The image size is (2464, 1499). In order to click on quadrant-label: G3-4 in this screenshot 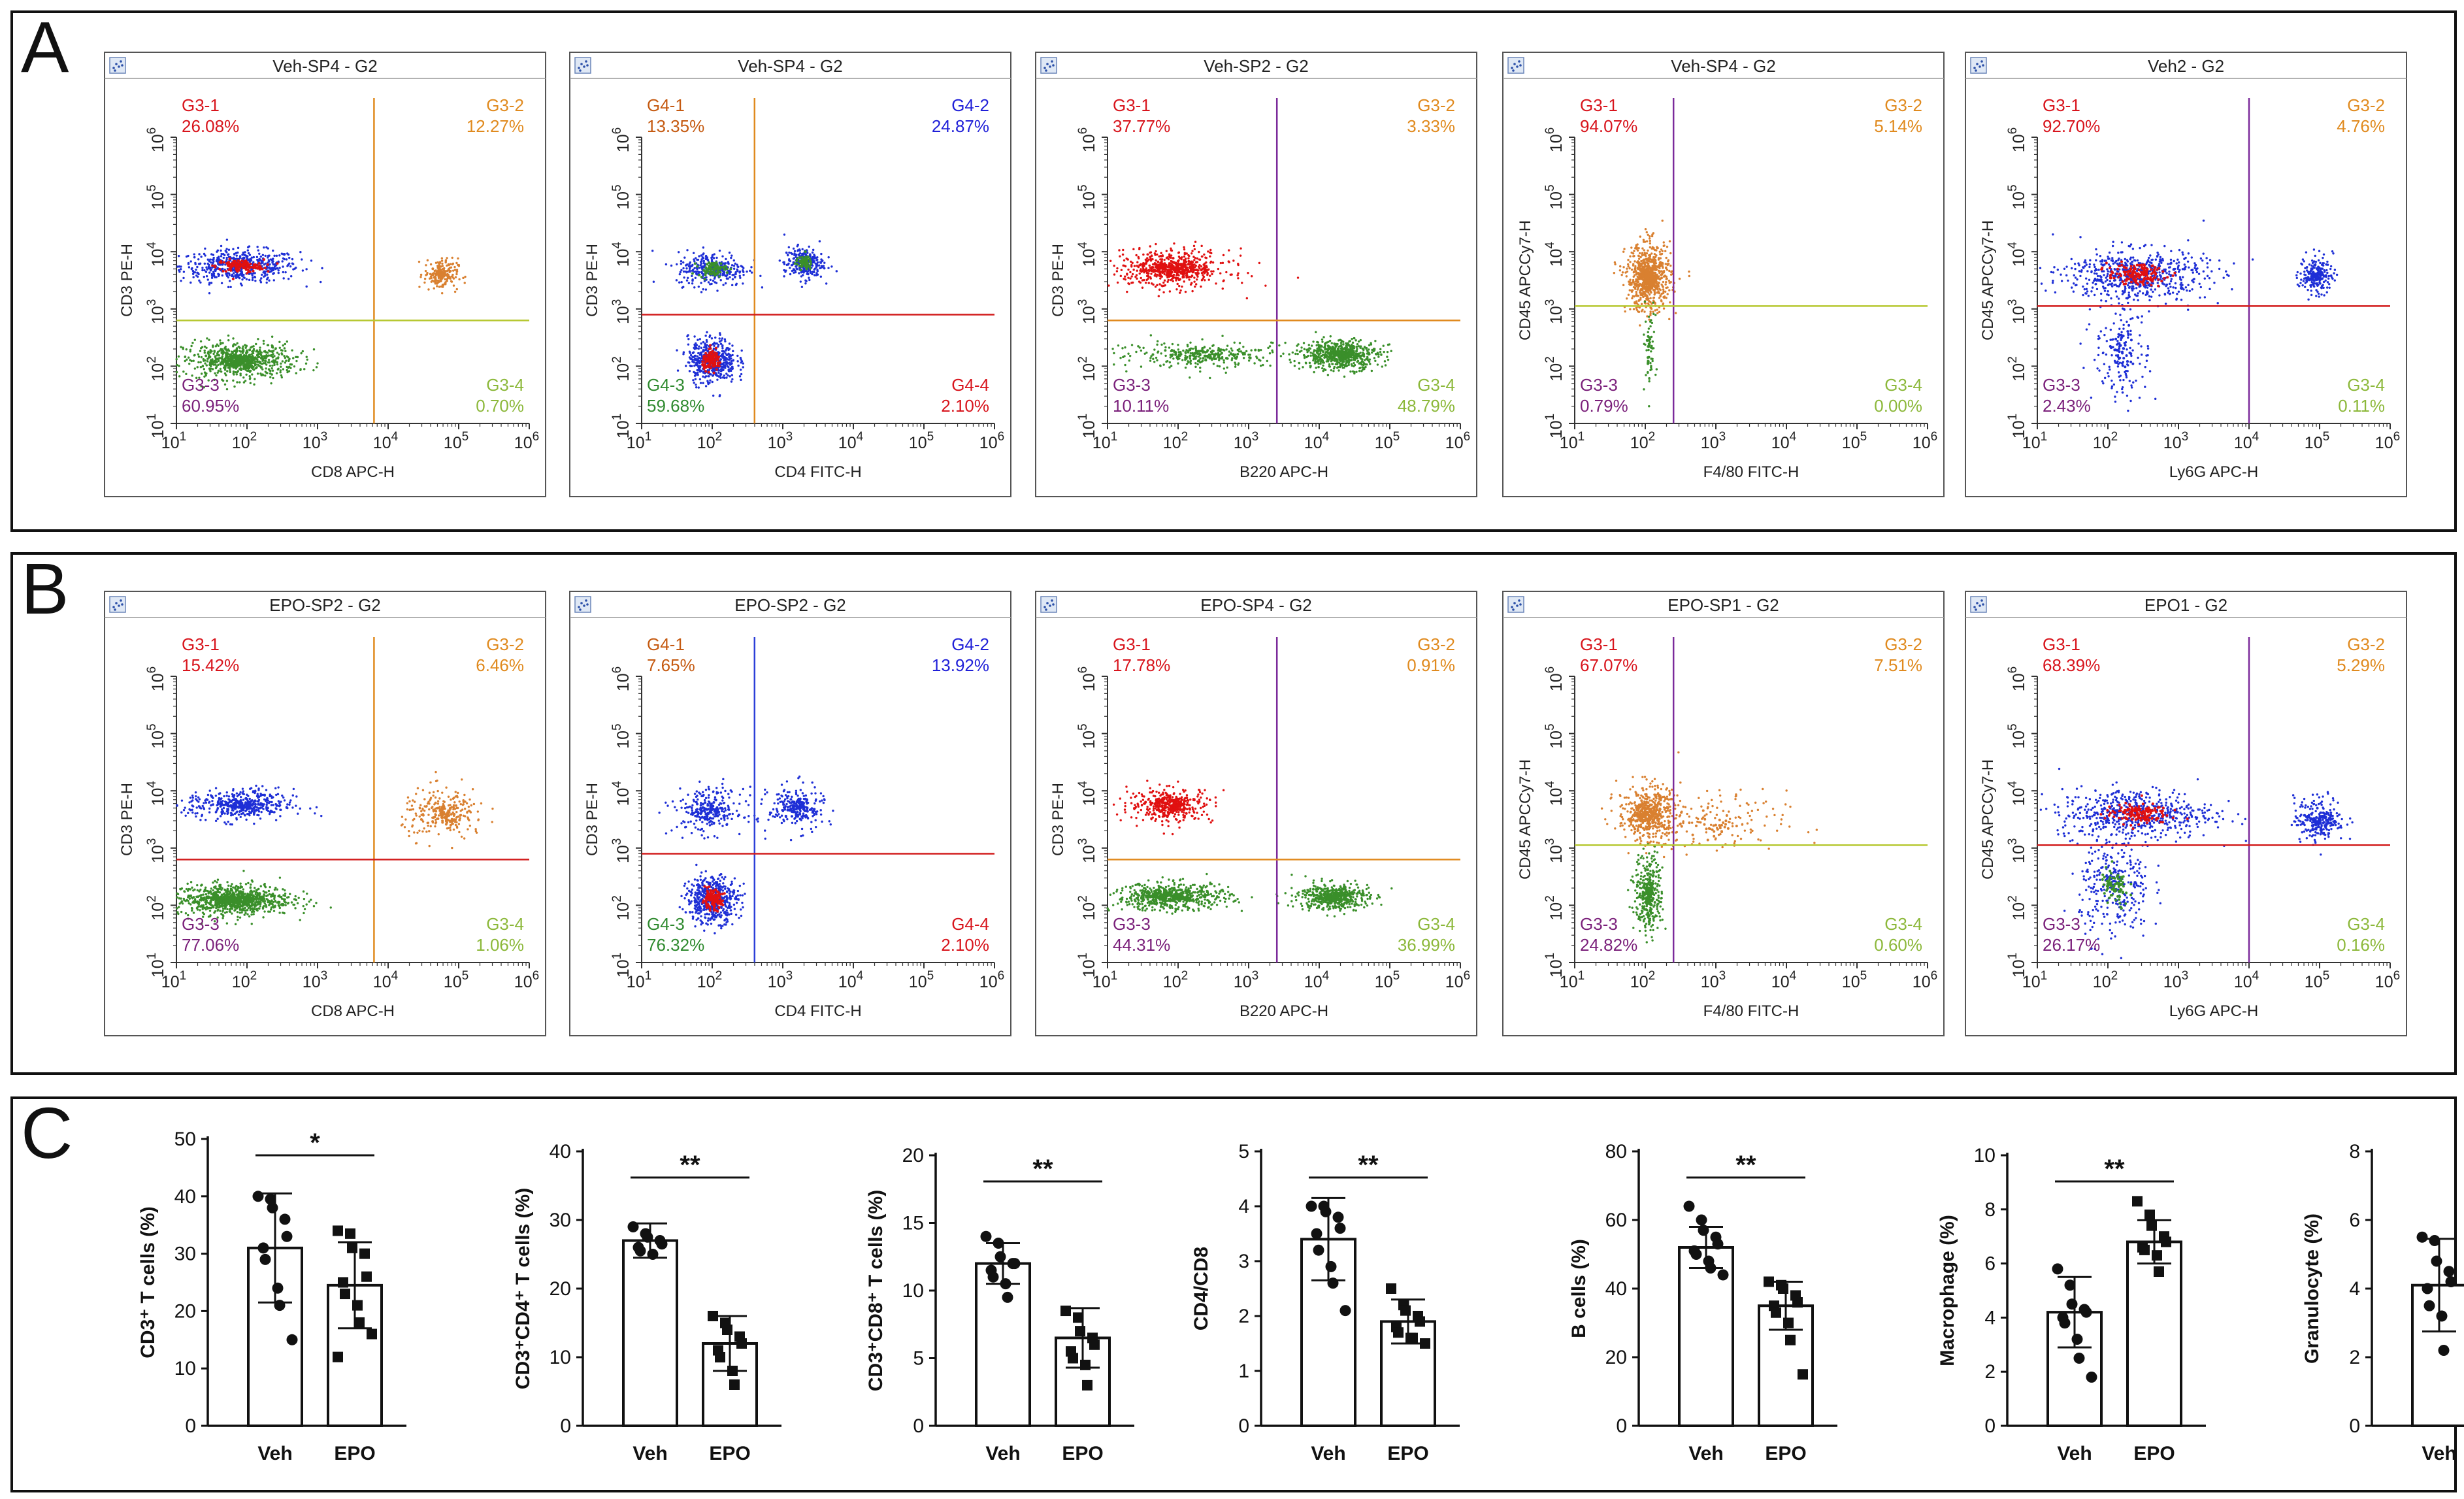, I will do `click(505, 385)`.